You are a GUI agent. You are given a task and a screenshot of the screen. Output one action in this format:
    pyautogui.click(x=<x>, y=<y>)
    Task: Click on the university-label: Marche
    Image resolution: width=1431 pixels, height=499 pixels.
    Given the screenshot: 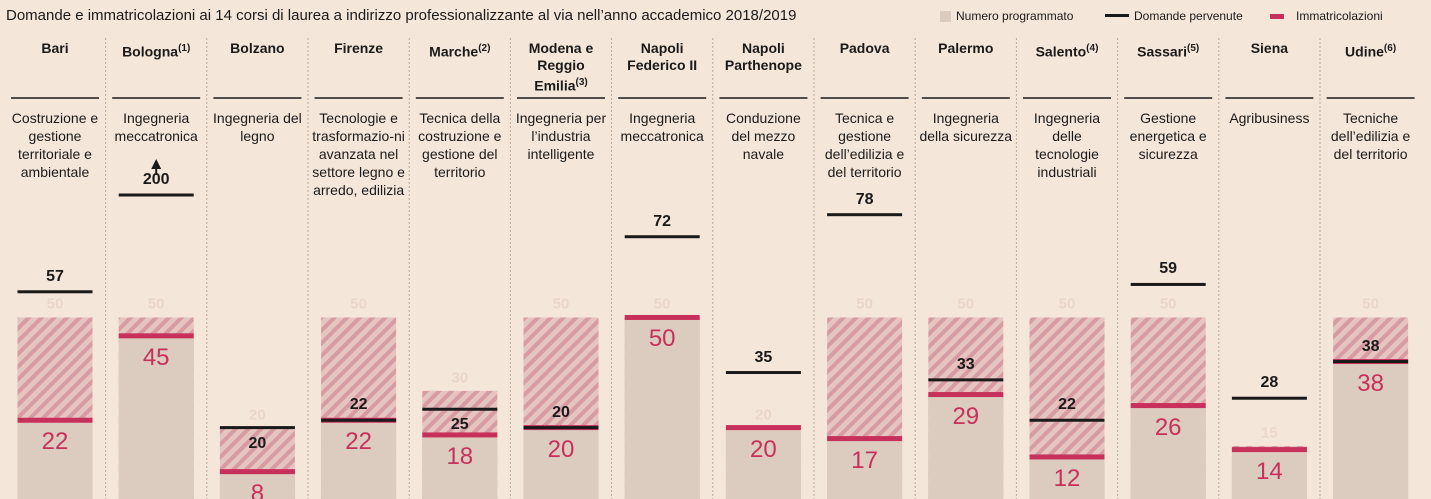 What is the action you would take?
    pyautogui.click(x=454, y=51)
    